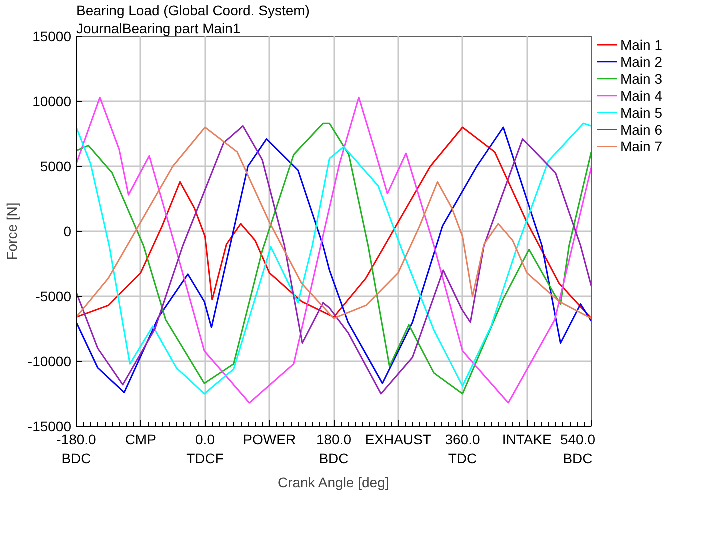  I want to click on y-tick-label: -5000, so click(54, 296).